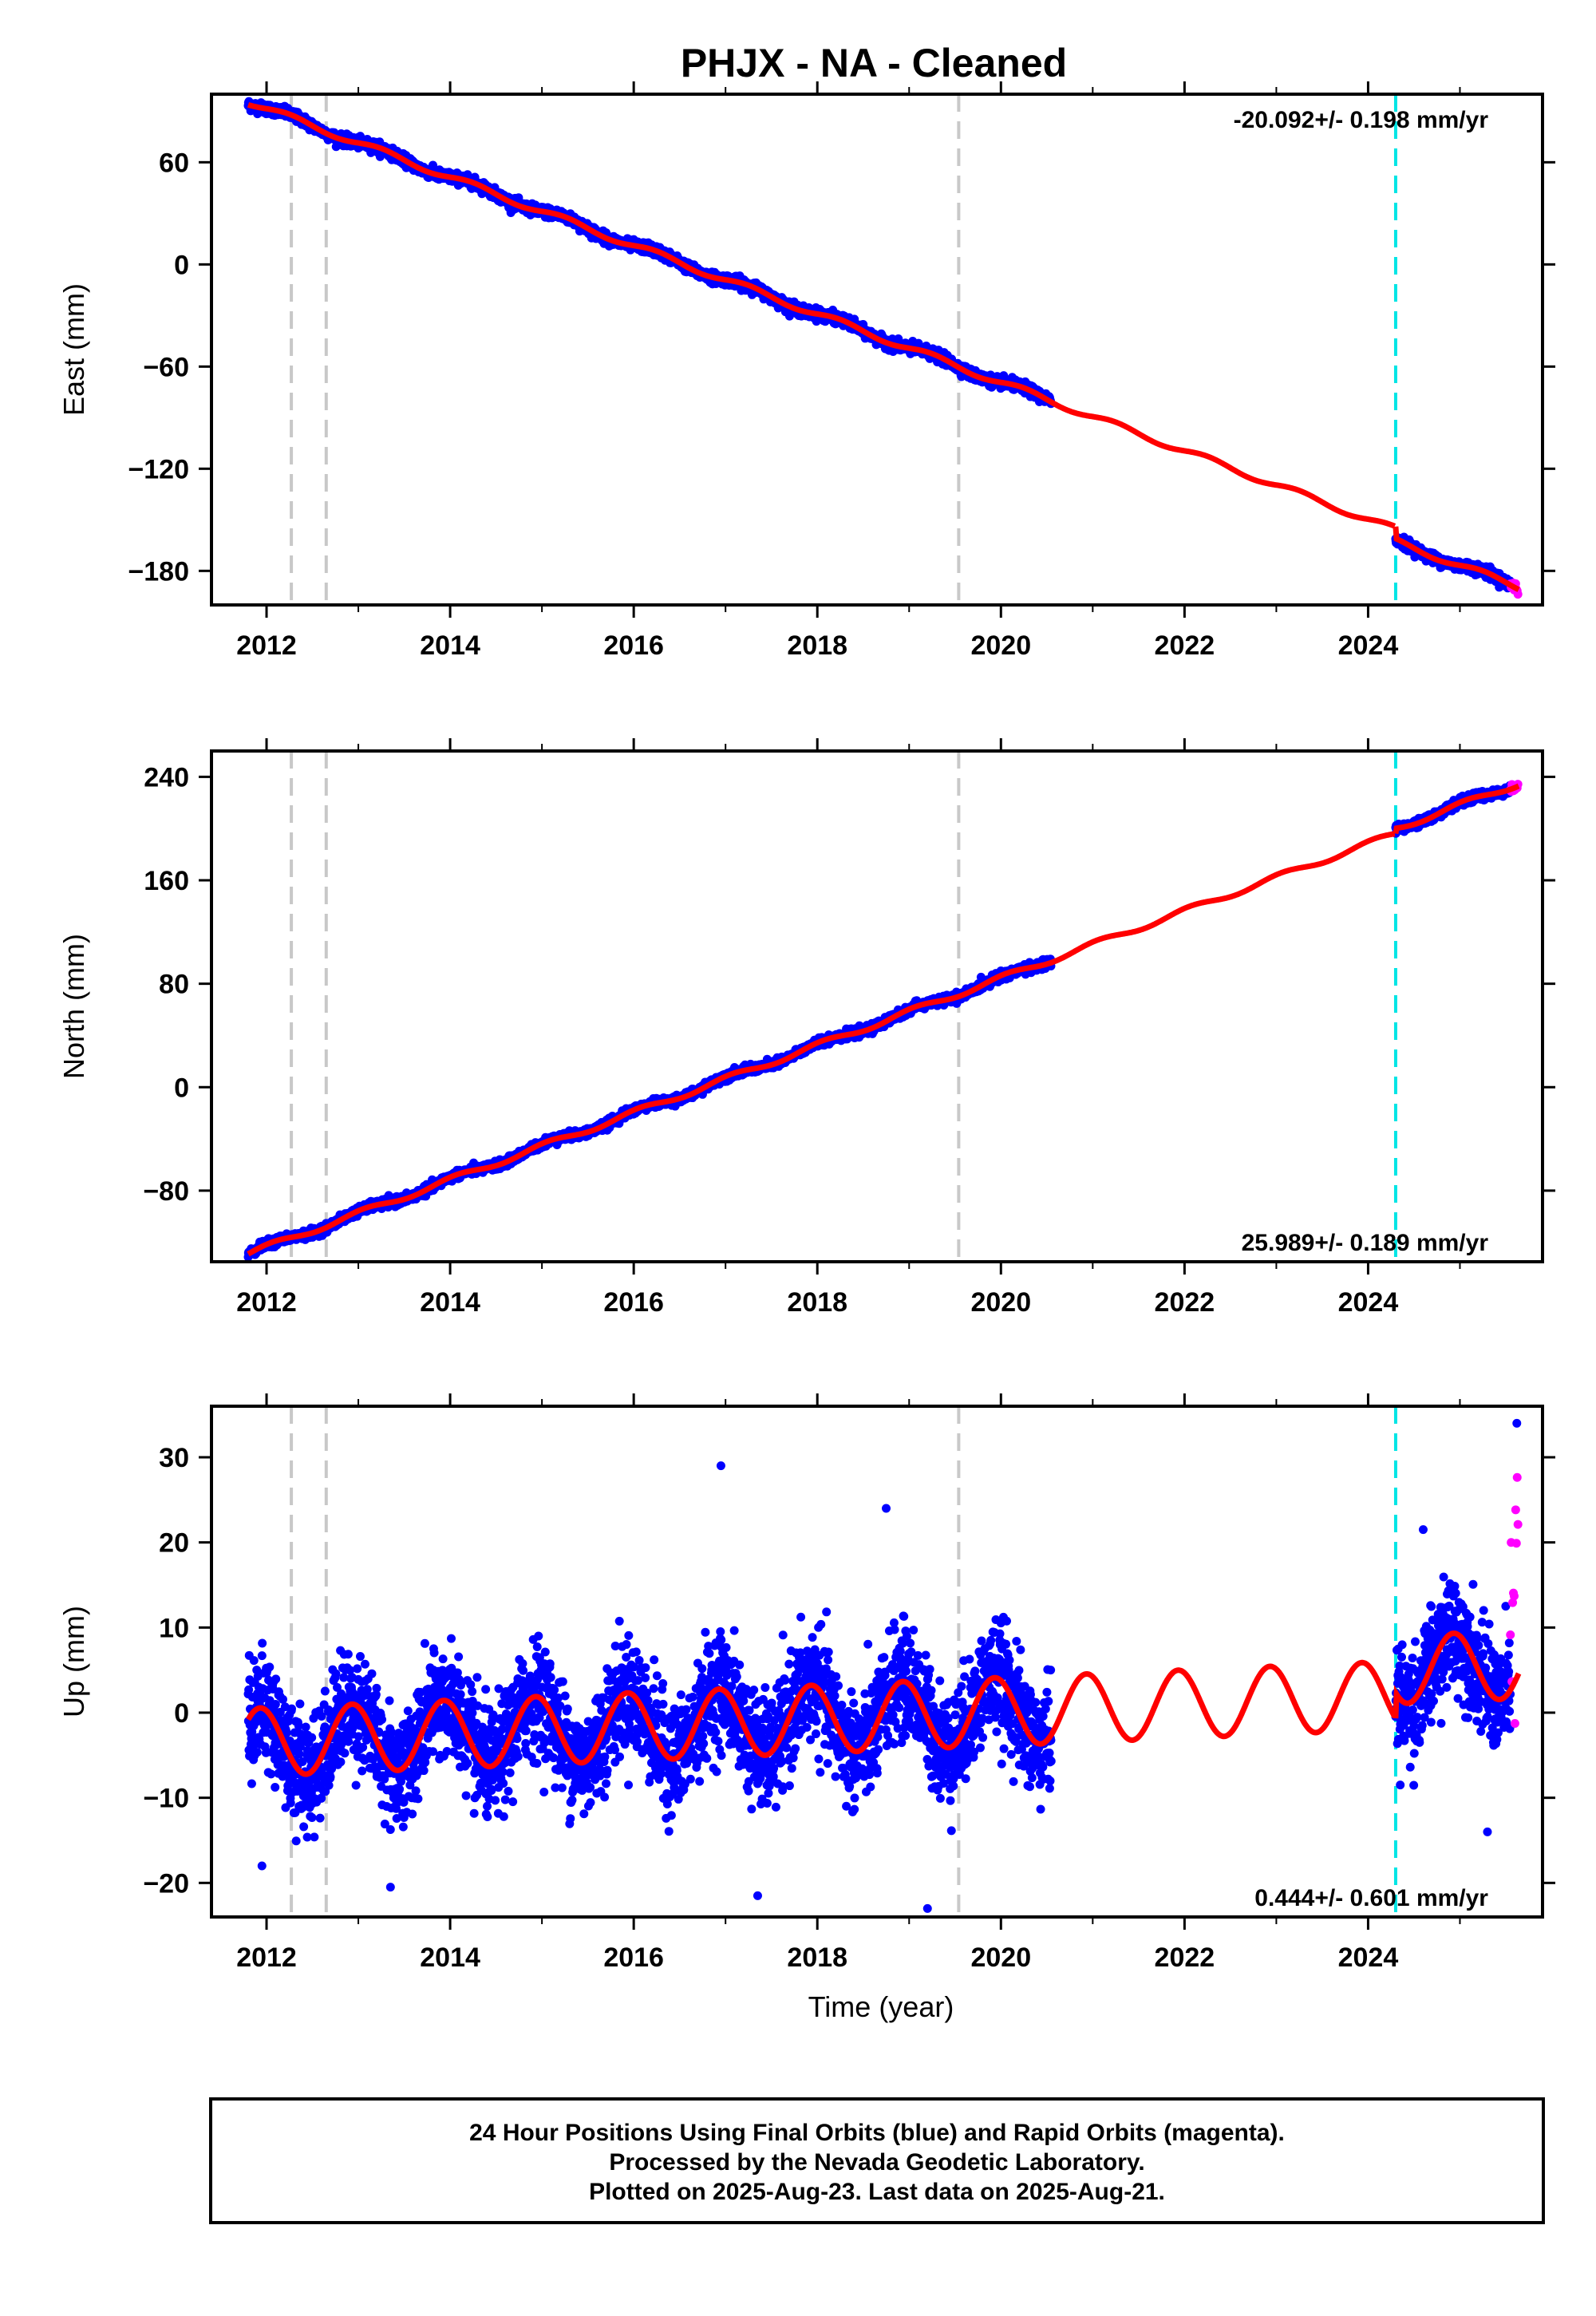 The image size is (1596, 2316). Describe the element at coordinates (1518, 594) in the screenshot. I see `east-rapid-point` at that location.